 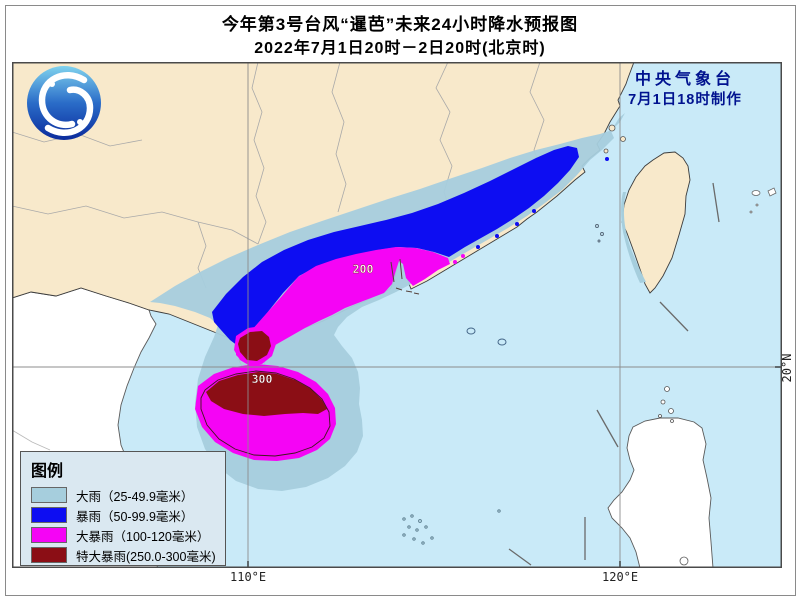 I want to click on legend-label-heavy-rain: 大雨（25-49.9毫米）, so click(x=135, y=496).